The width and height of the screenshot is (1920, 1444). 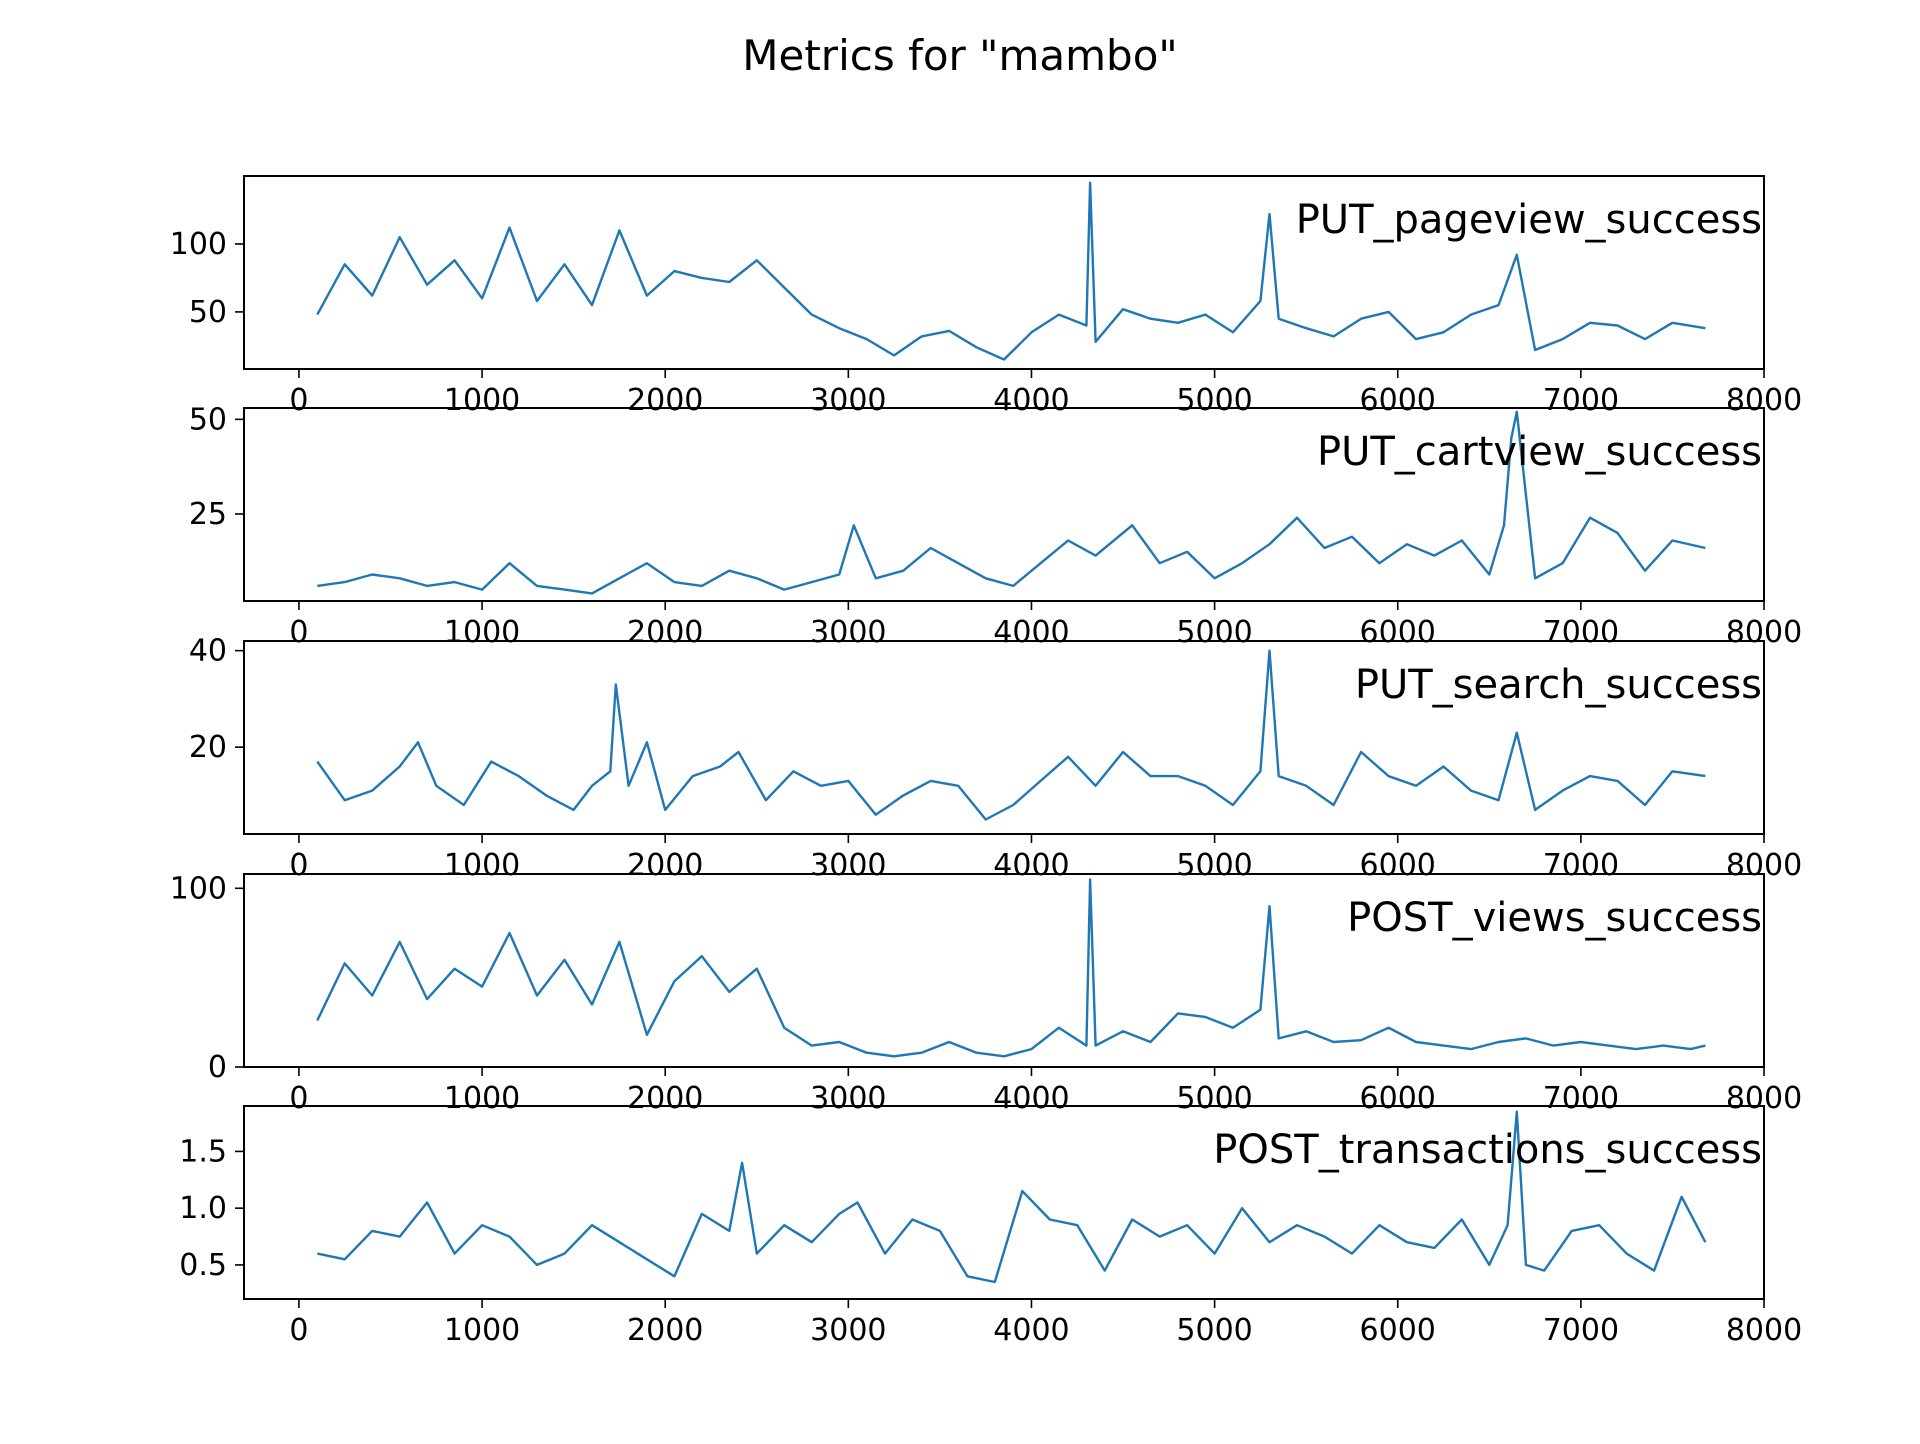 What do you see at coordinates (1487, 1150) in the screenshot?
I see `series-label-5: POST_transactions_success` at bounding box center [1487, 1150].